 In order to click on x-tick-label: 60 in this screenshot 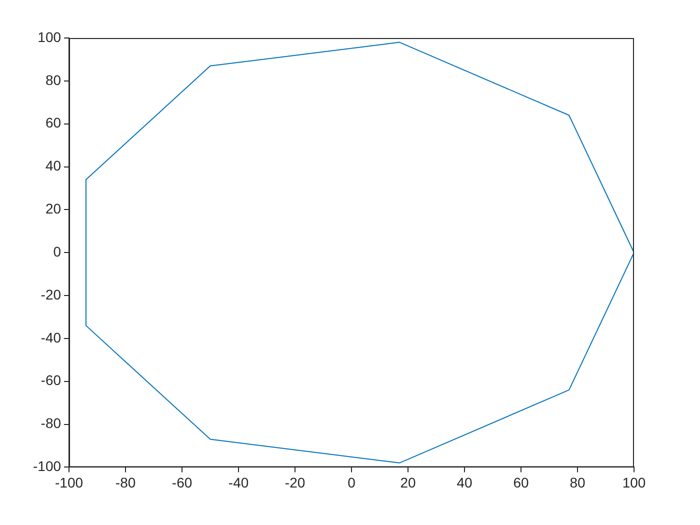, I will do `click(521, 482)`.